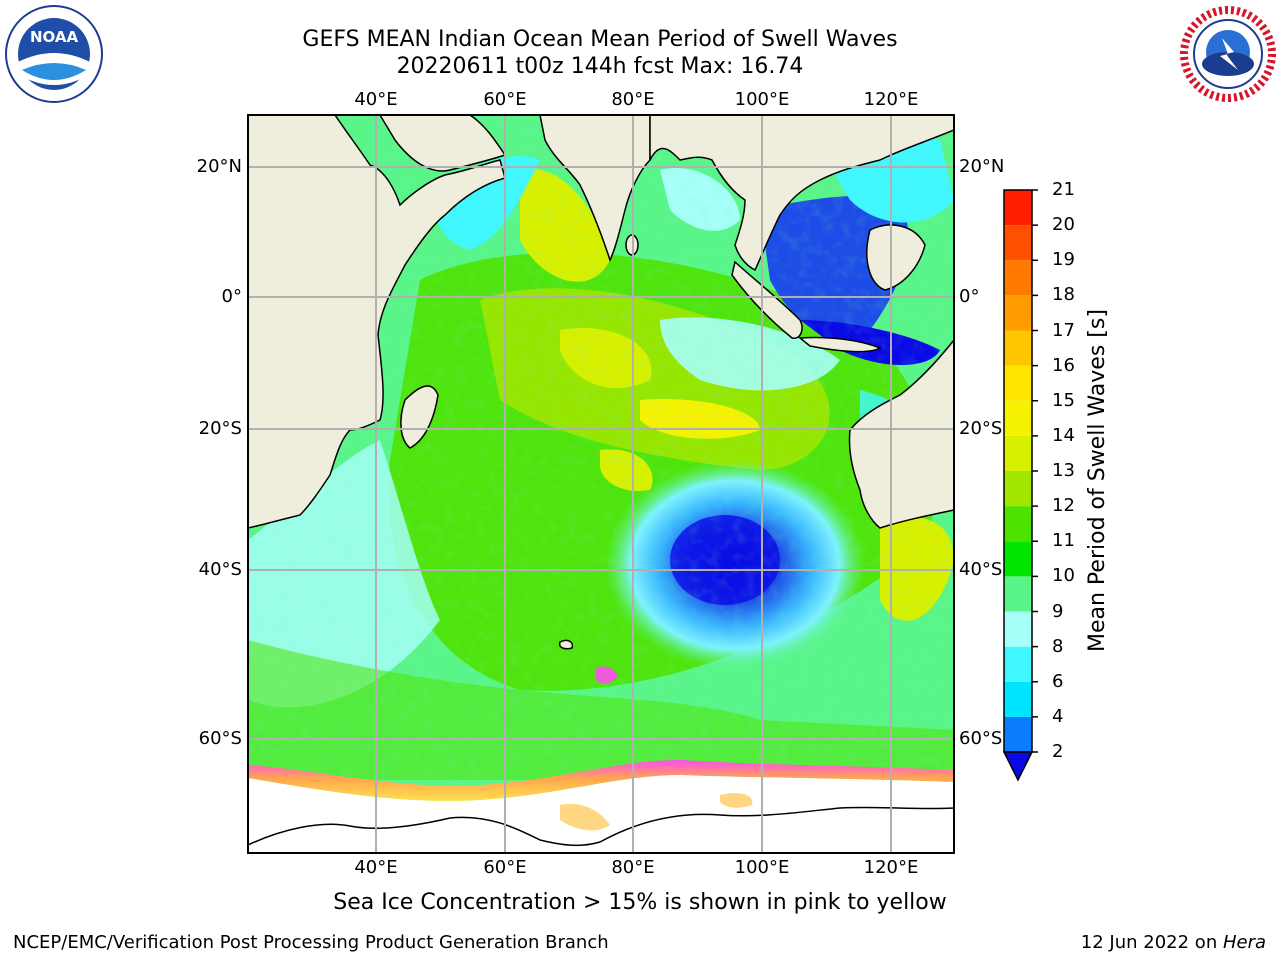 The image size is (1280, 960). I want to click on lat-tick-left: 20°N, so click(219, 166).